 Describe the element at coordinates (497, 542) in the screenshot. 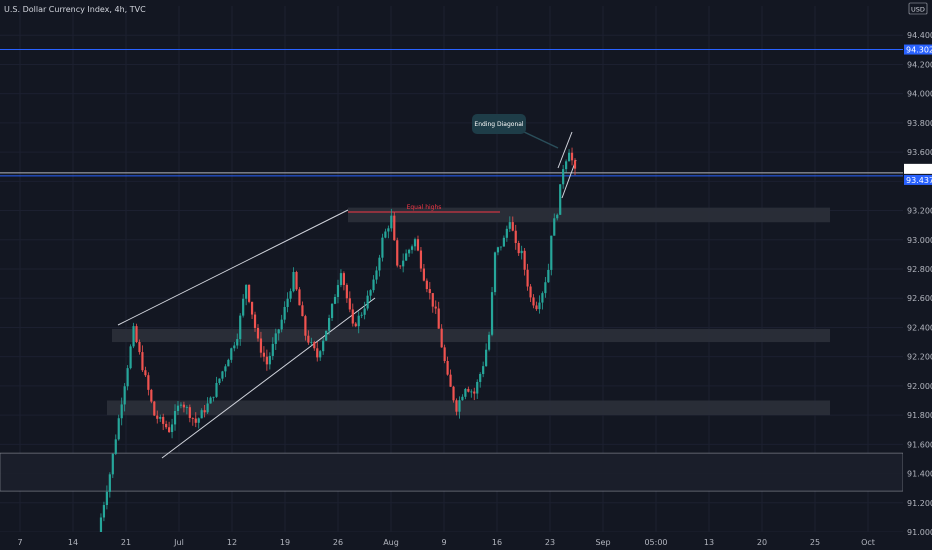

I see `x-tick-label: 16` at that location.